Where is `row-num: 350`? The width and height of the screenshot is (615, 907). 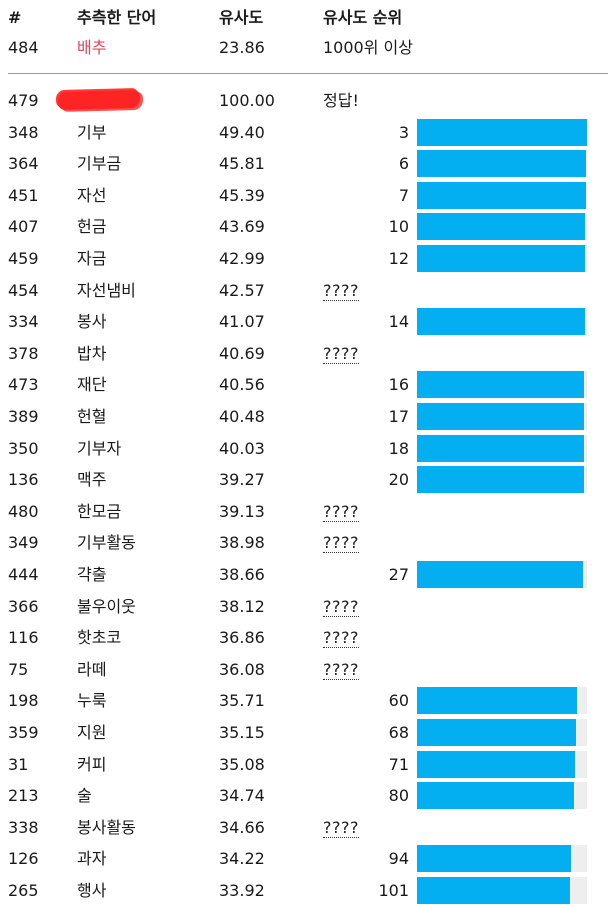
row-num: 350 is located at coordinates (23, 448).